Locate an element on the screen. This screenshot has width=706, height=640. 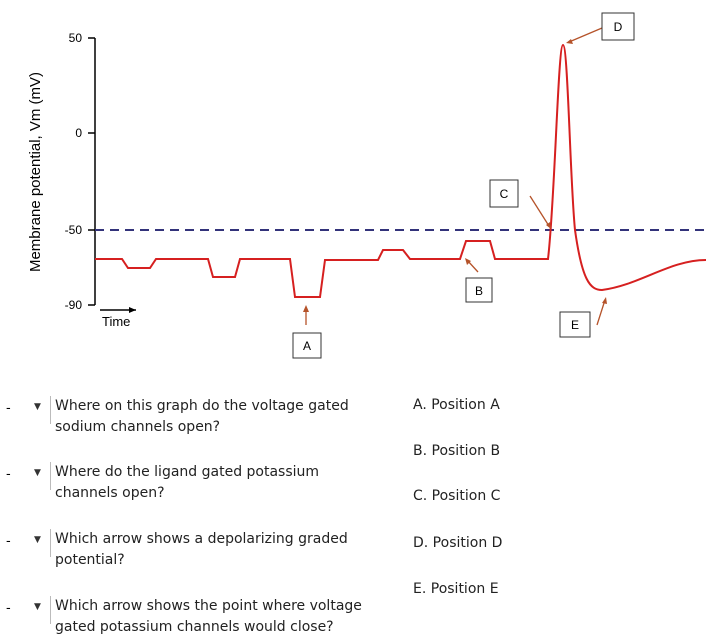
option: A. Position A is located at coordinates (456, 405).